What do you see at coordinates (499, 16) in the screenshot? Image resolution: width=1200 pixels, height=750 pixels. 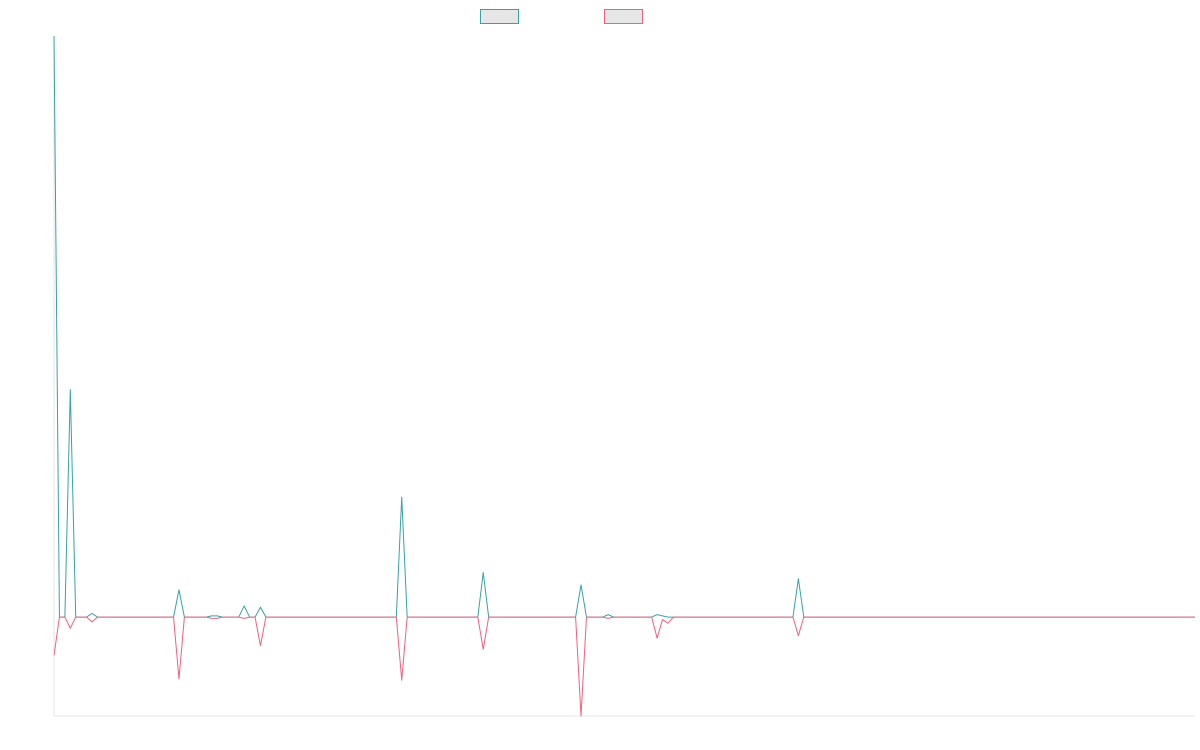 I see `legend-swatch-teal` at bounding box center [499, 16].